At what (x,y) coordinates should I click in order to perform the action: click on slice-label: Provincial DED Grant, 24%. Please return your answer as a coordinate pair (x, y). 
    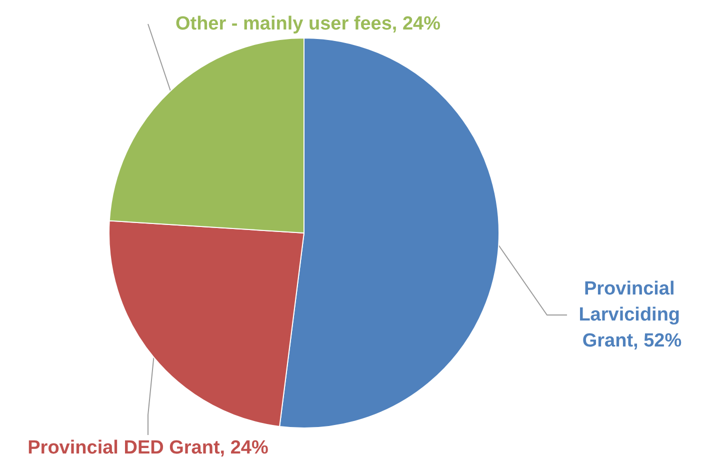
    Looking at the image, I should click on (148, 448).